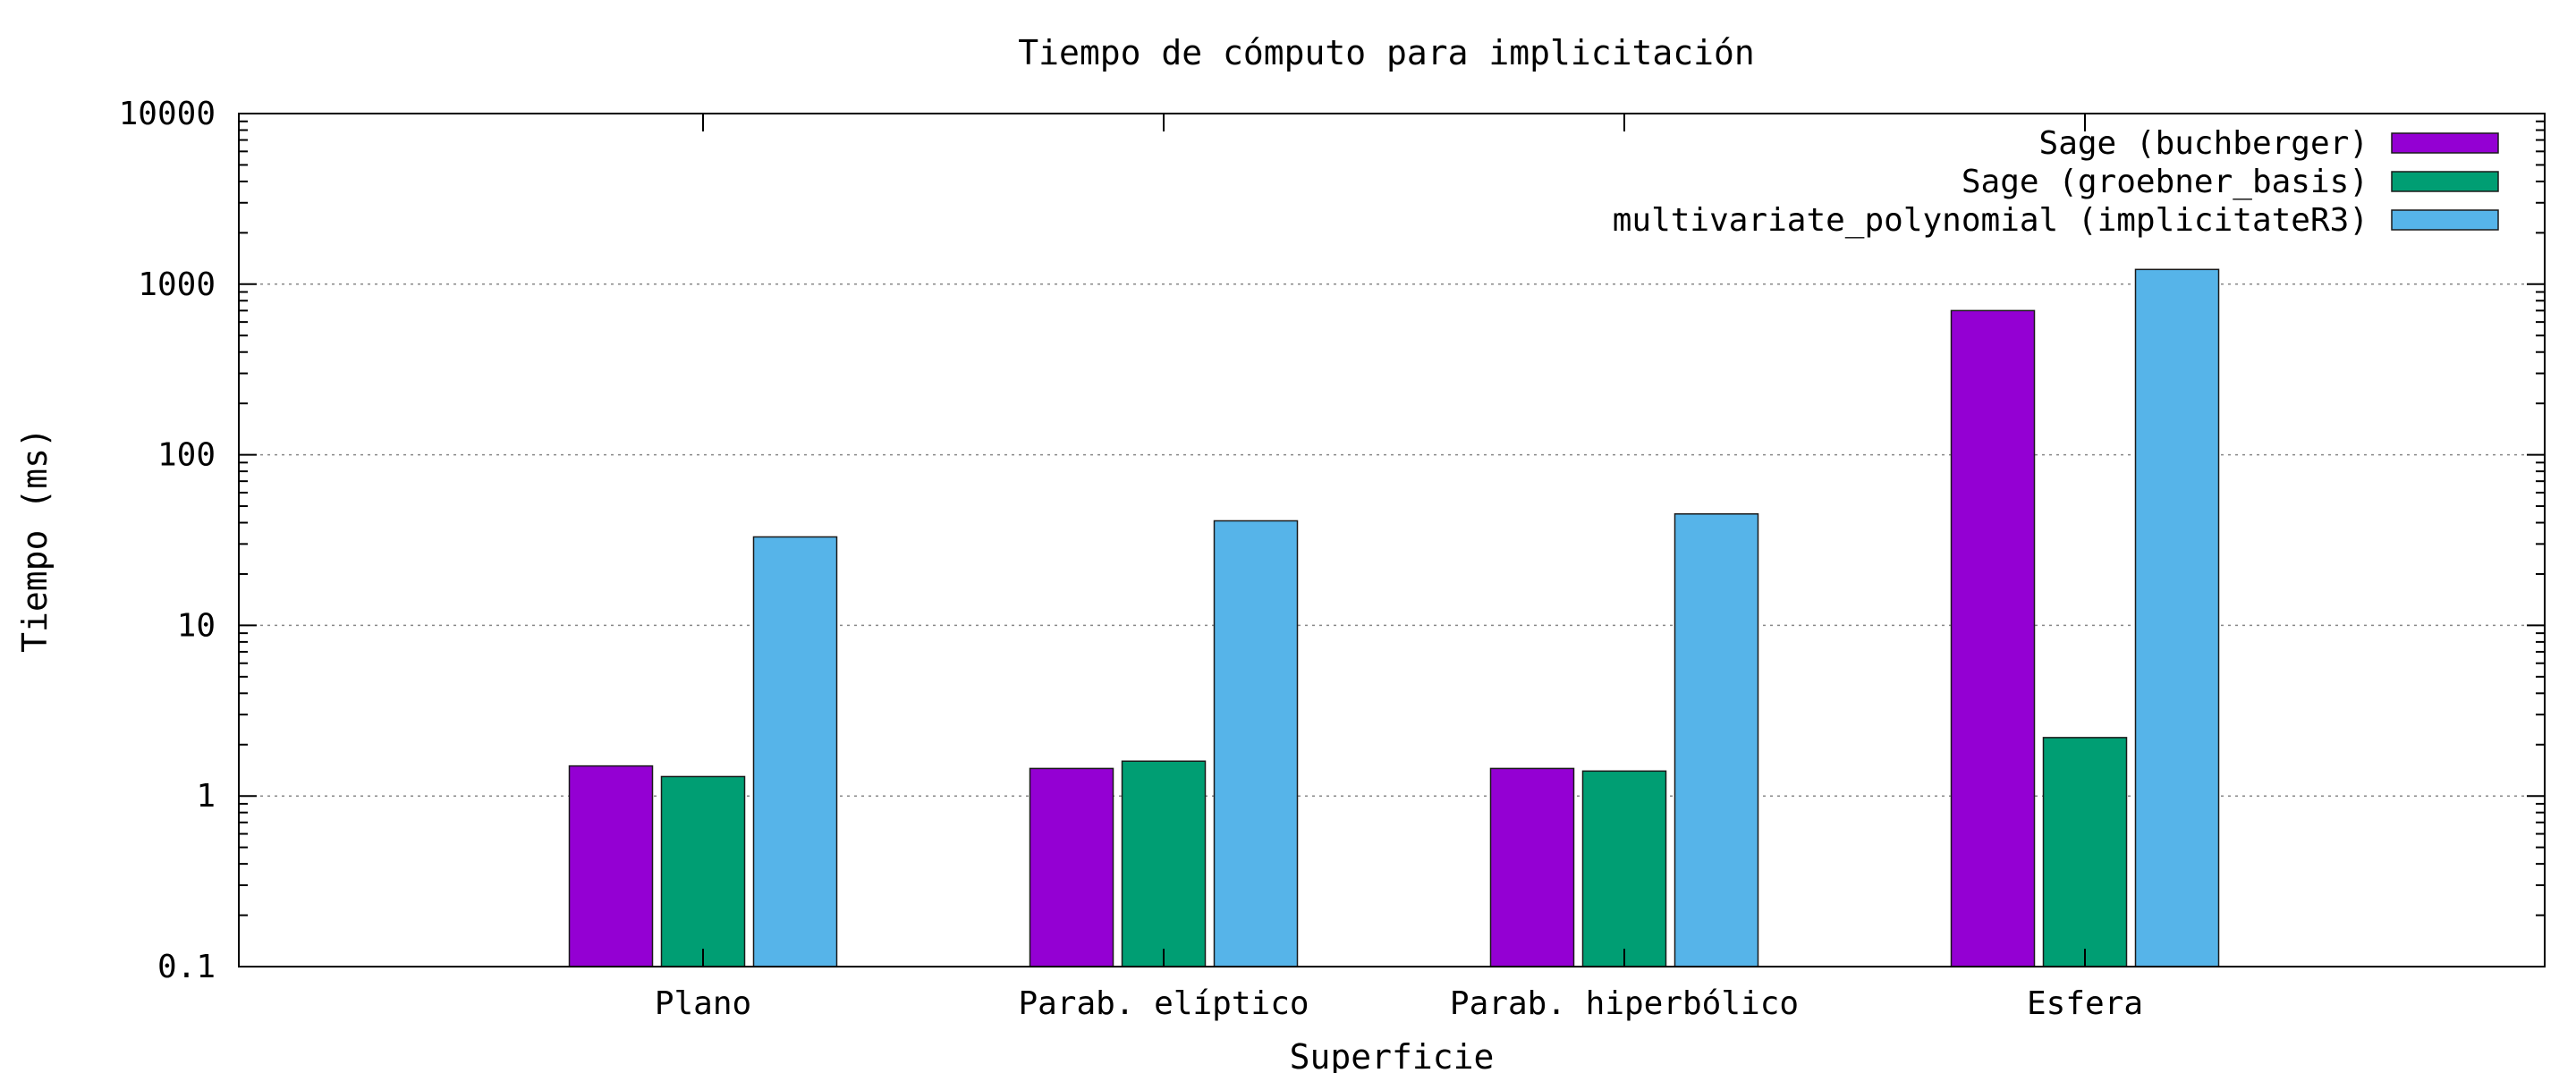  Describe the element at coordinates (1163, 1003) in the screenshot. I see `x-tick-label: Parab. elíptico` at that location.